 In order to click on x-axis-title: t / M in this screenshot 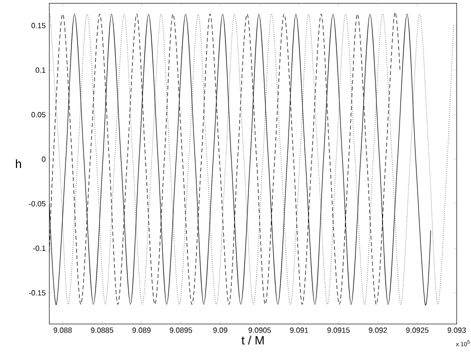, I will do `click(253, 340)`.